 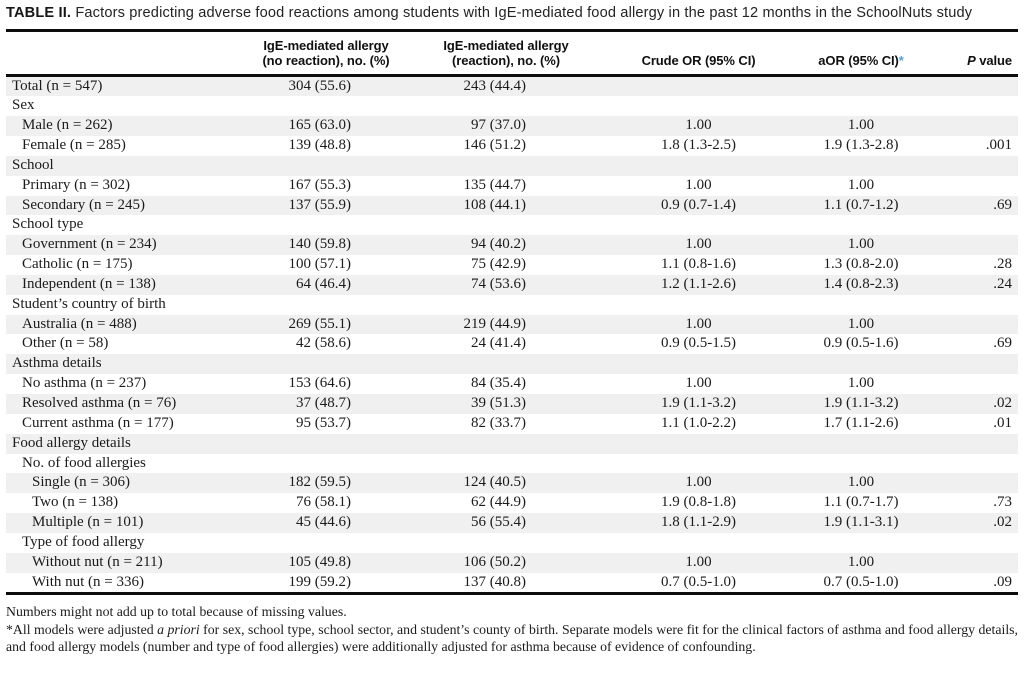 I want to click on table-row: Asthma details, so click(x=512, y=364).